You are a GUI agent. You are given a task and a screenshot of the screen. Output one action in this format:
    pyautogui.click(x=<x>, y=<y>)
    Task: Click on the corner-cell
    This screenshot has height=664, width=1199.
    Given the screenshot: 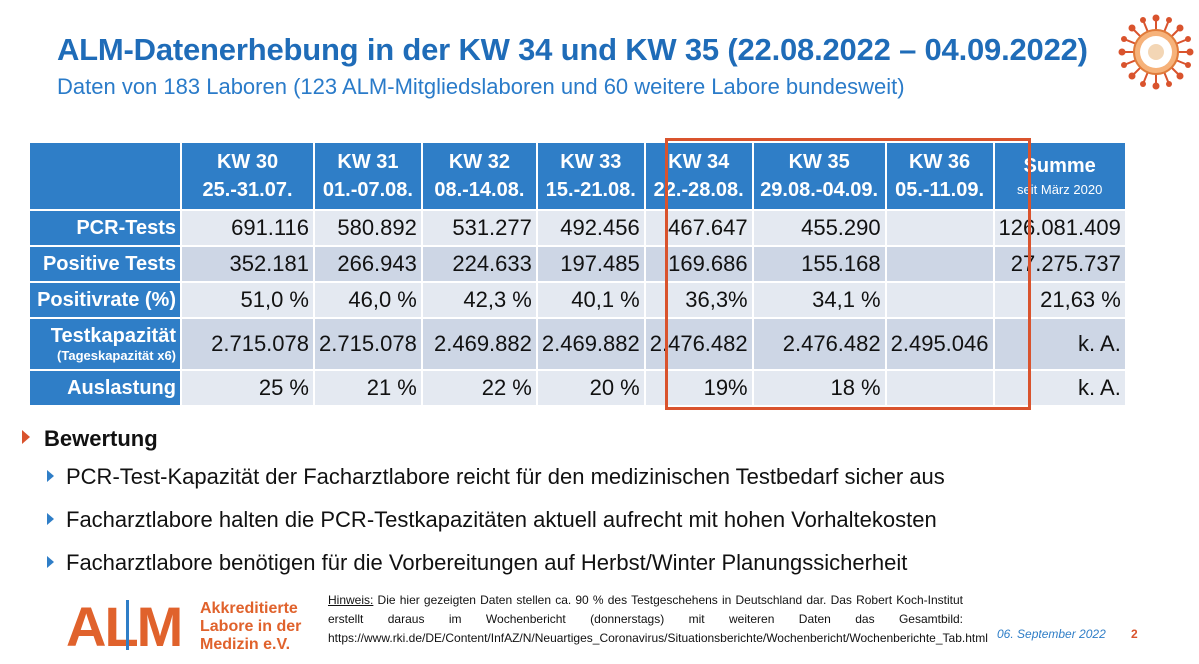 What is the action you would take?
    pyautogui.click(x=105, y=176)
    